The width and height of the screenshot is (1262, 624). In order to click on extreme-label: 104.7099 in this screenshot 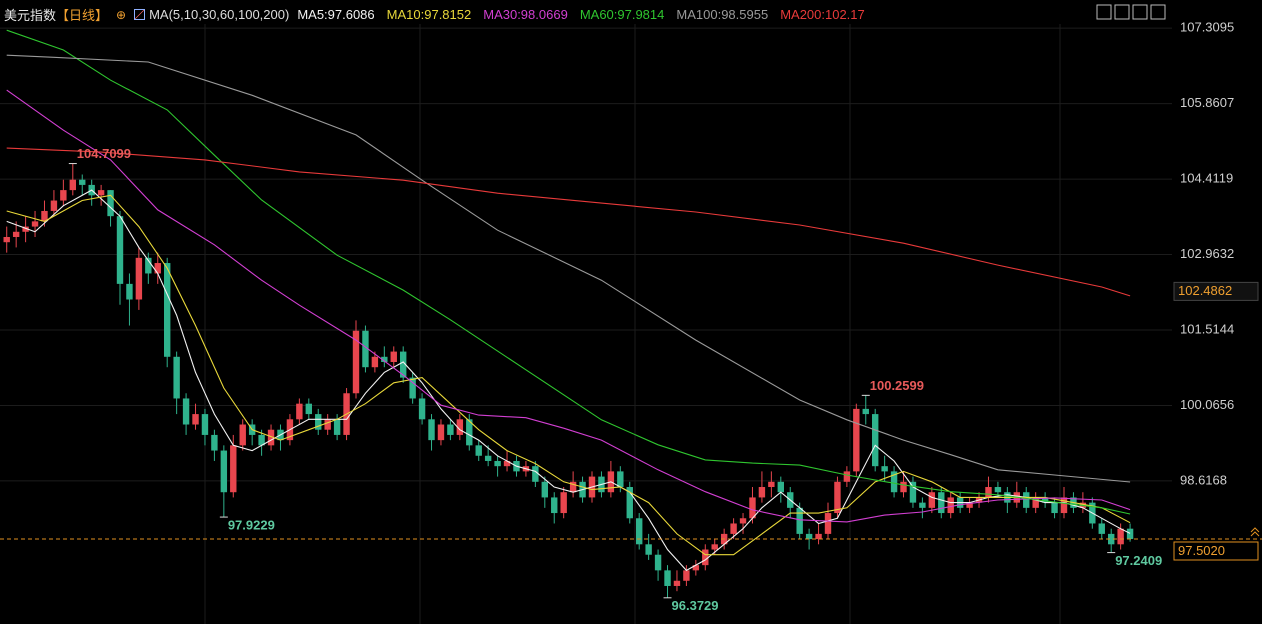, I will do `click(104, 153)`.